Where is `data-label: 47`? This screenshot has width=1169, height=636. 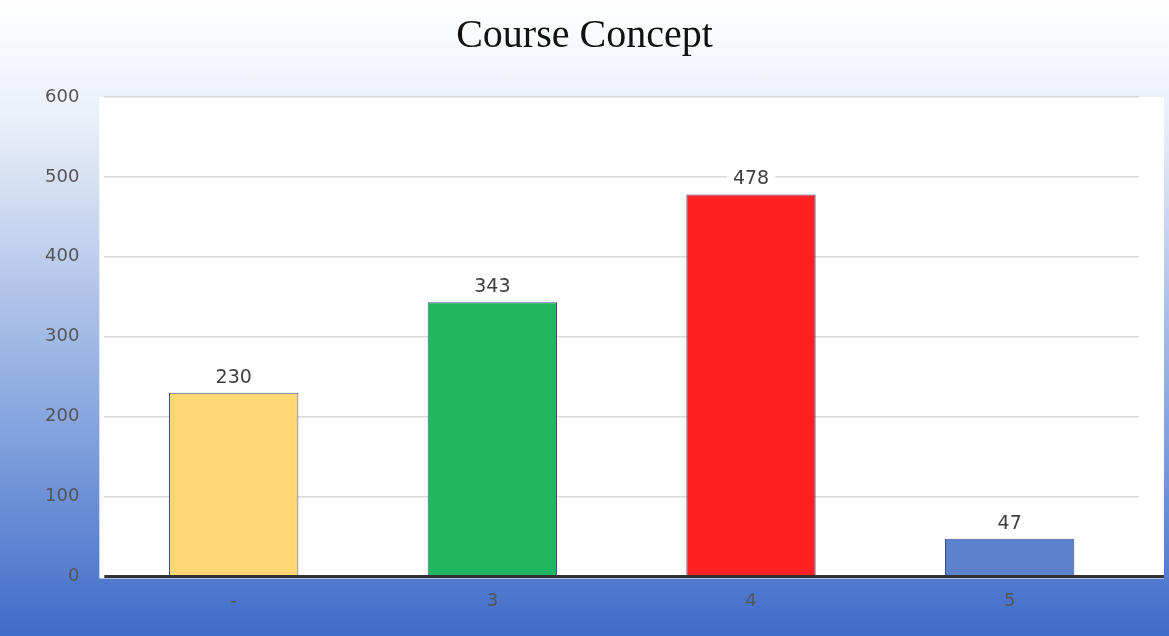
data-label: 47 is located at coordinates (1009, 521).